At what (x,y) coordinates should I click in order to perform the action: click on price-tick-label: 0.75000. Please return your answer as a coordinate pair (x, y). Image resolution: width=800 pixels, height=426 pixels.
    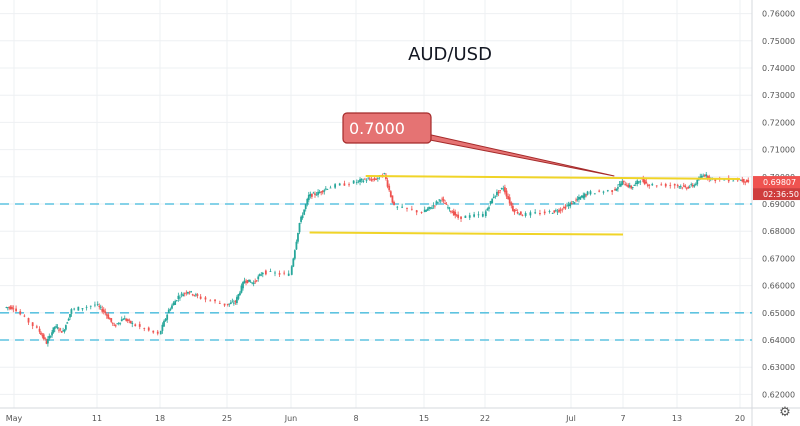
    Looking at the image, I should click on (778, 41).